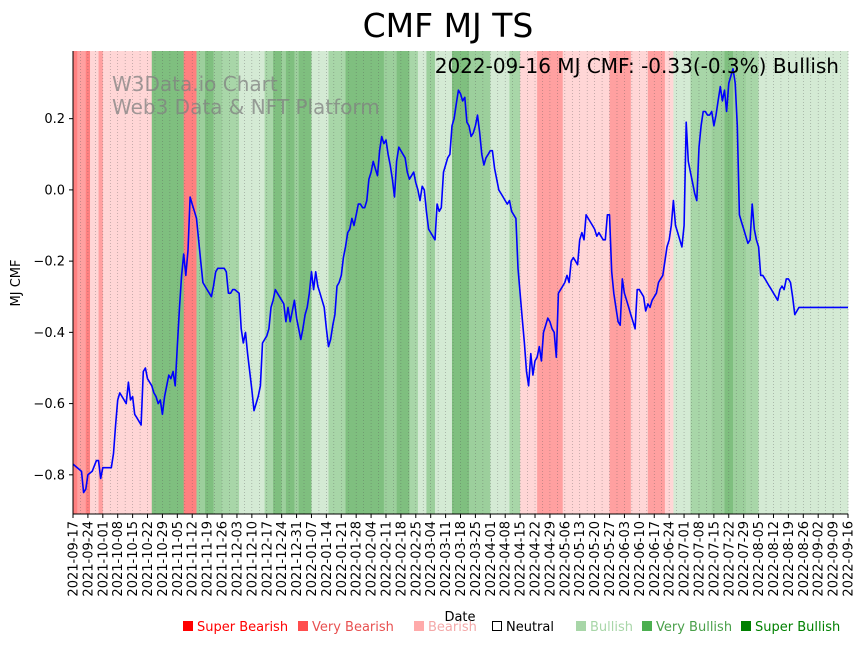  Describe the element at coordinates (834, 559) in the screenshot. I see `x-tick-label: 2022-09-09` at that location.